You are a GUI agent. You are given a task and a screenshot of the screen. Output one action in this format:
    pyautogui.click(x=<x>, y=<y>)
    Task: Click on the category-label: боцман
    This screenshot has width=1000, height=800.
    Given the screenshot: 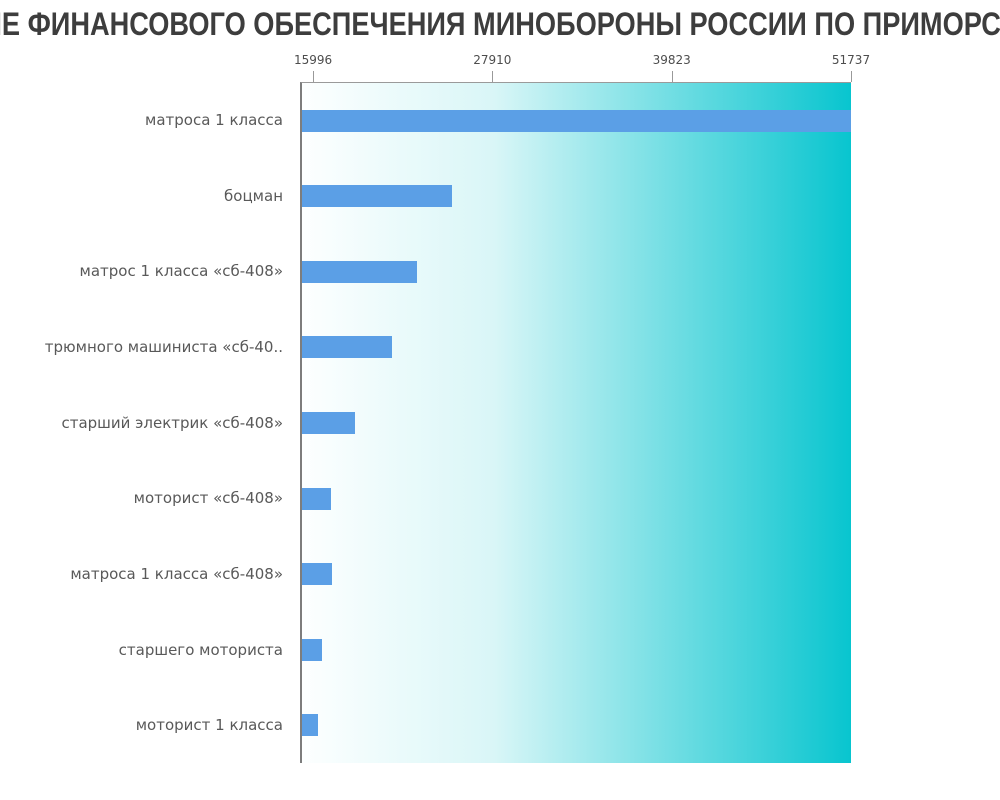 What is the action you would take?
    pyautogui.click(x=253, y=195)
    